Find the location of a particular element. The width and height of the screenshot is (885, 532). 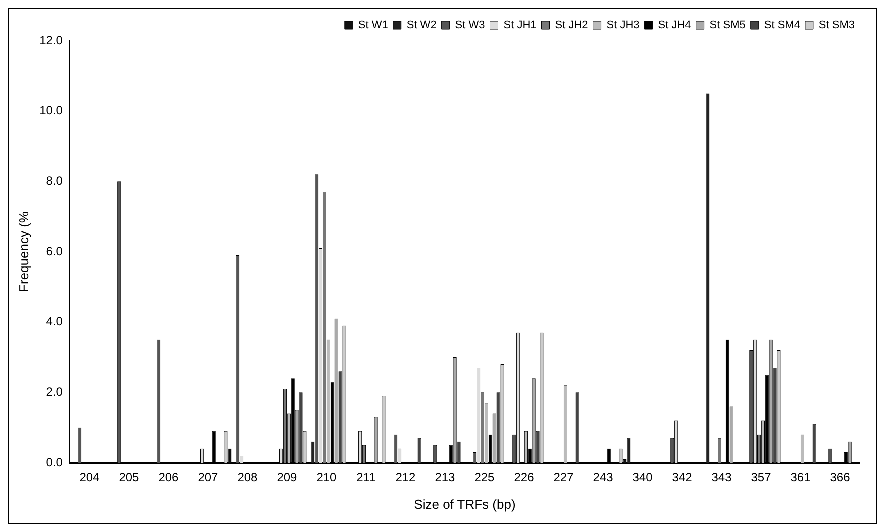

x-tick-label: 210 is located at coordinates (327, 477).